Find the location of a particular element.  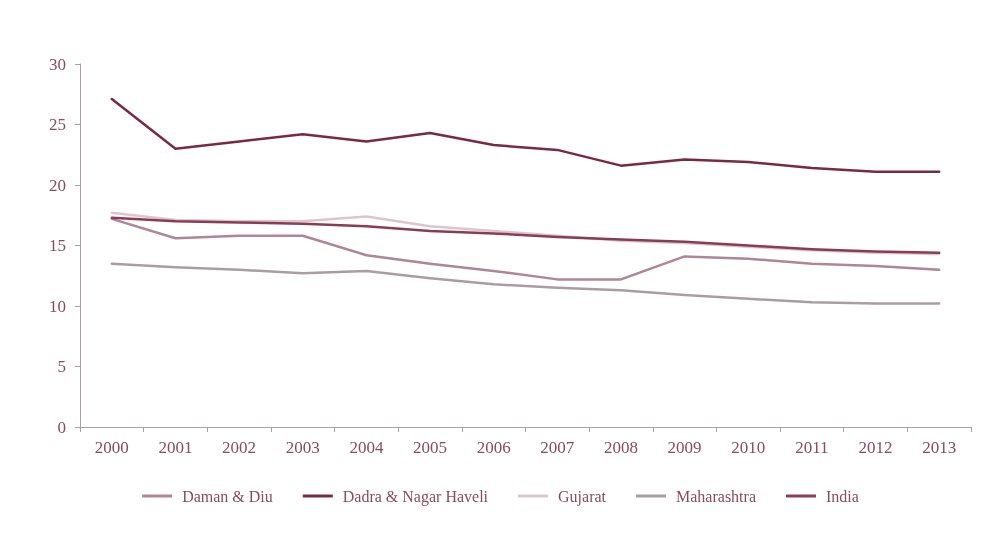

legend-label: Dadra & Nagar Haveli is located at coordinates (415, 496).